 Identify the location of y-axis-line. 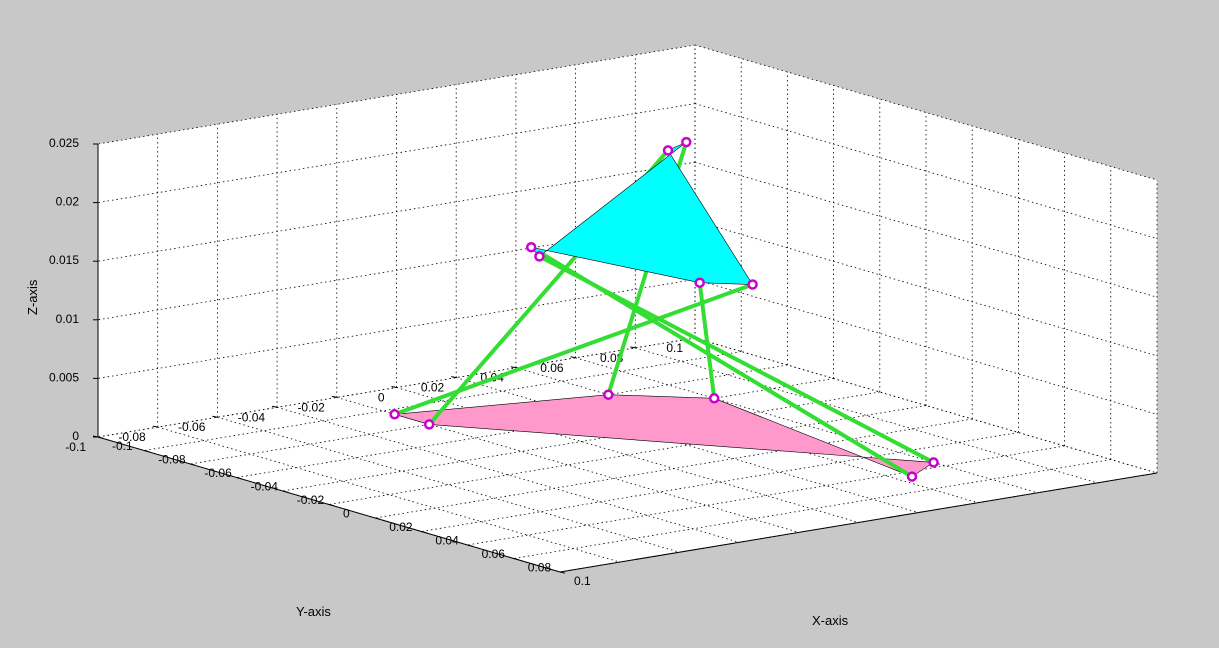
(858, 522).